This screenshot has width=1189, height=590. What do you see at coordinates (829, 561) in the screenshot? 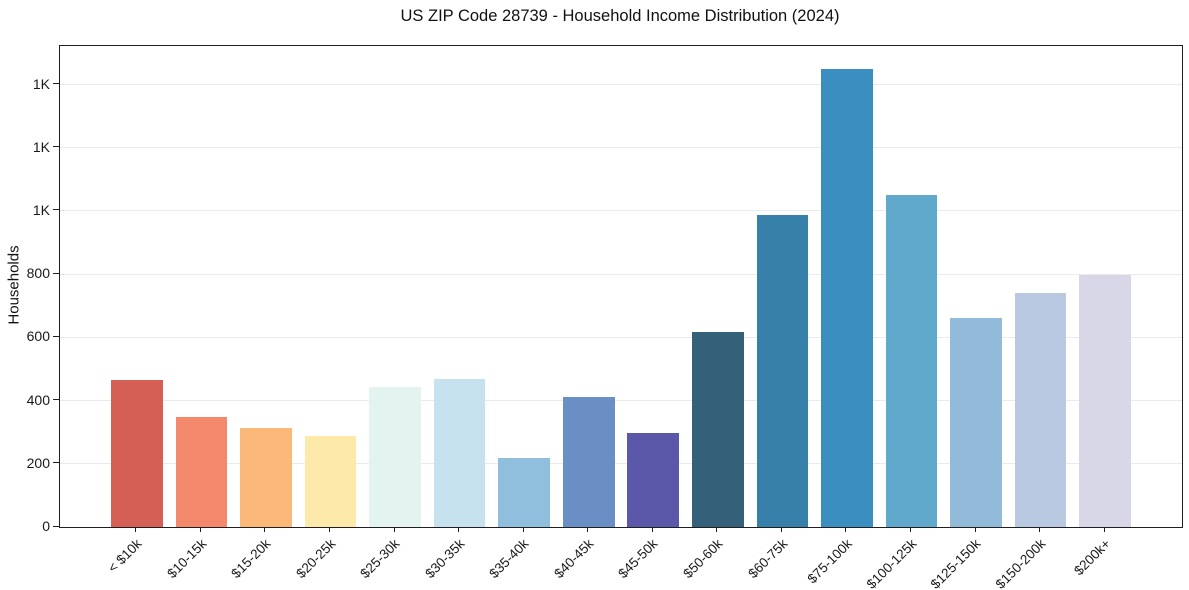
I see `x-tick-label-text: $75-100k` at bounding box center [829, 561].